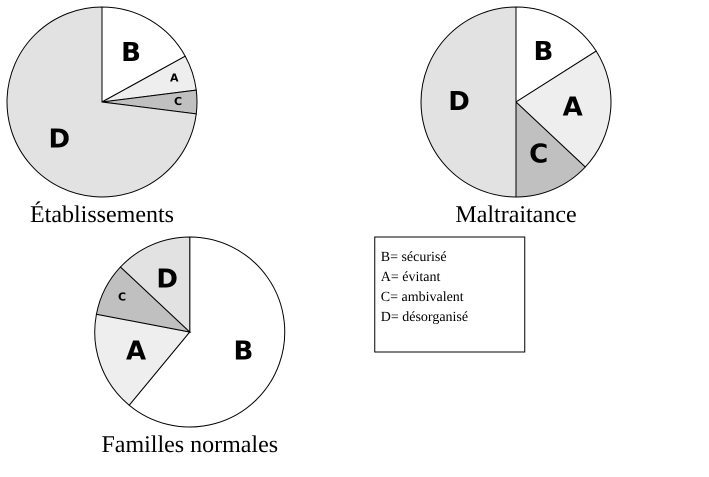 The height and width of the screenshot is (477, 709). What do you see at coordinates (189, 445) in the screenshot?
I see `text: Familles normales` at bounding box center [189, 445].